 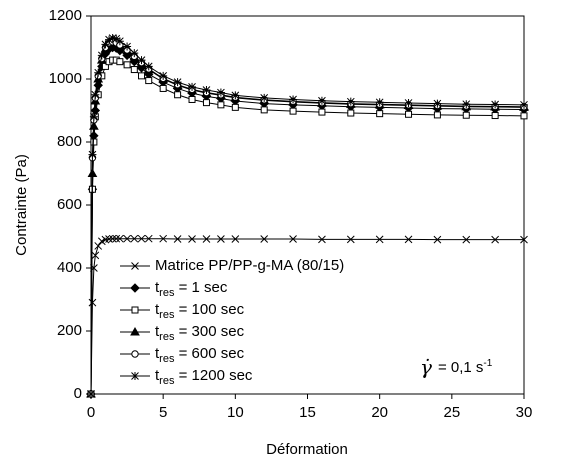 What do you see at coordinates (379, 412) in the screenshot?
I see `x-tick-label: 20` at bounding box center [379, 412].